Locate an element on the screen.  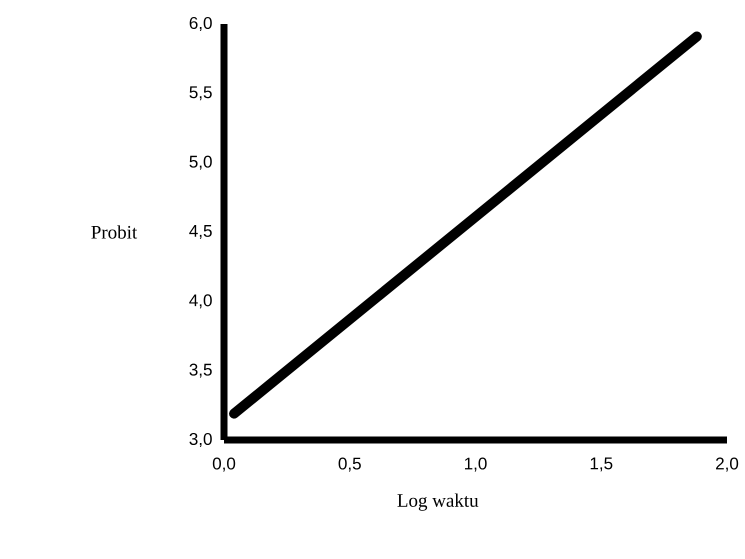
y-tick-label: 5,5 is located at coordinates (201, 93).